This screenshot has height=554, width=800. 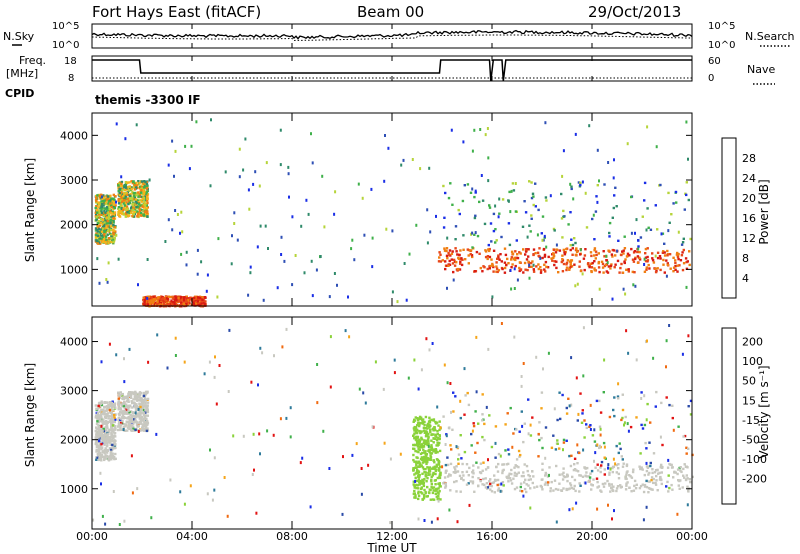 What do you see at coordinates (751, 420) in the screenshot?
I see `velocity-colorbar-tick: -15` at bounding box center [751, 420].